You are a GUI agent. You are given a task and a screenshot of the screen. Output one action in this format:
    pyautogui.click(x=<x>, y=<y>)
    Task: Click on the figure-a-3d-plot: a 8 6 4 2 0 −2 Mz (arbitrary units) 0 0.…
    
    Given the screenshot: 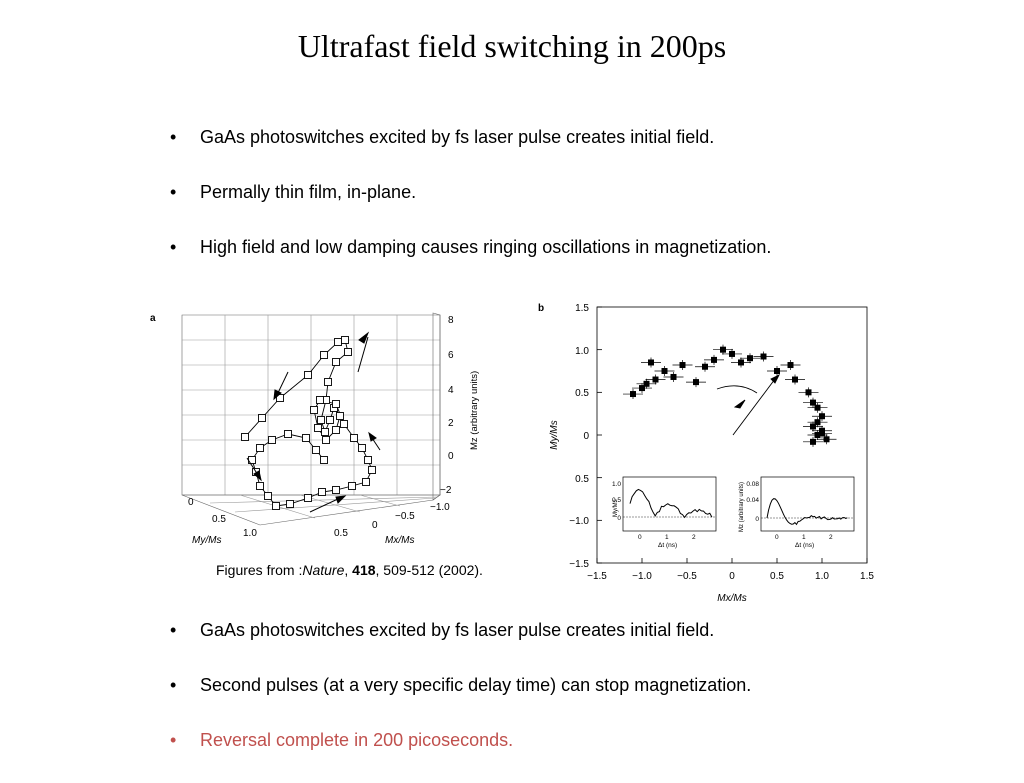 What is the action you would take?
    pyautogui.click(x=315, y=427)
    